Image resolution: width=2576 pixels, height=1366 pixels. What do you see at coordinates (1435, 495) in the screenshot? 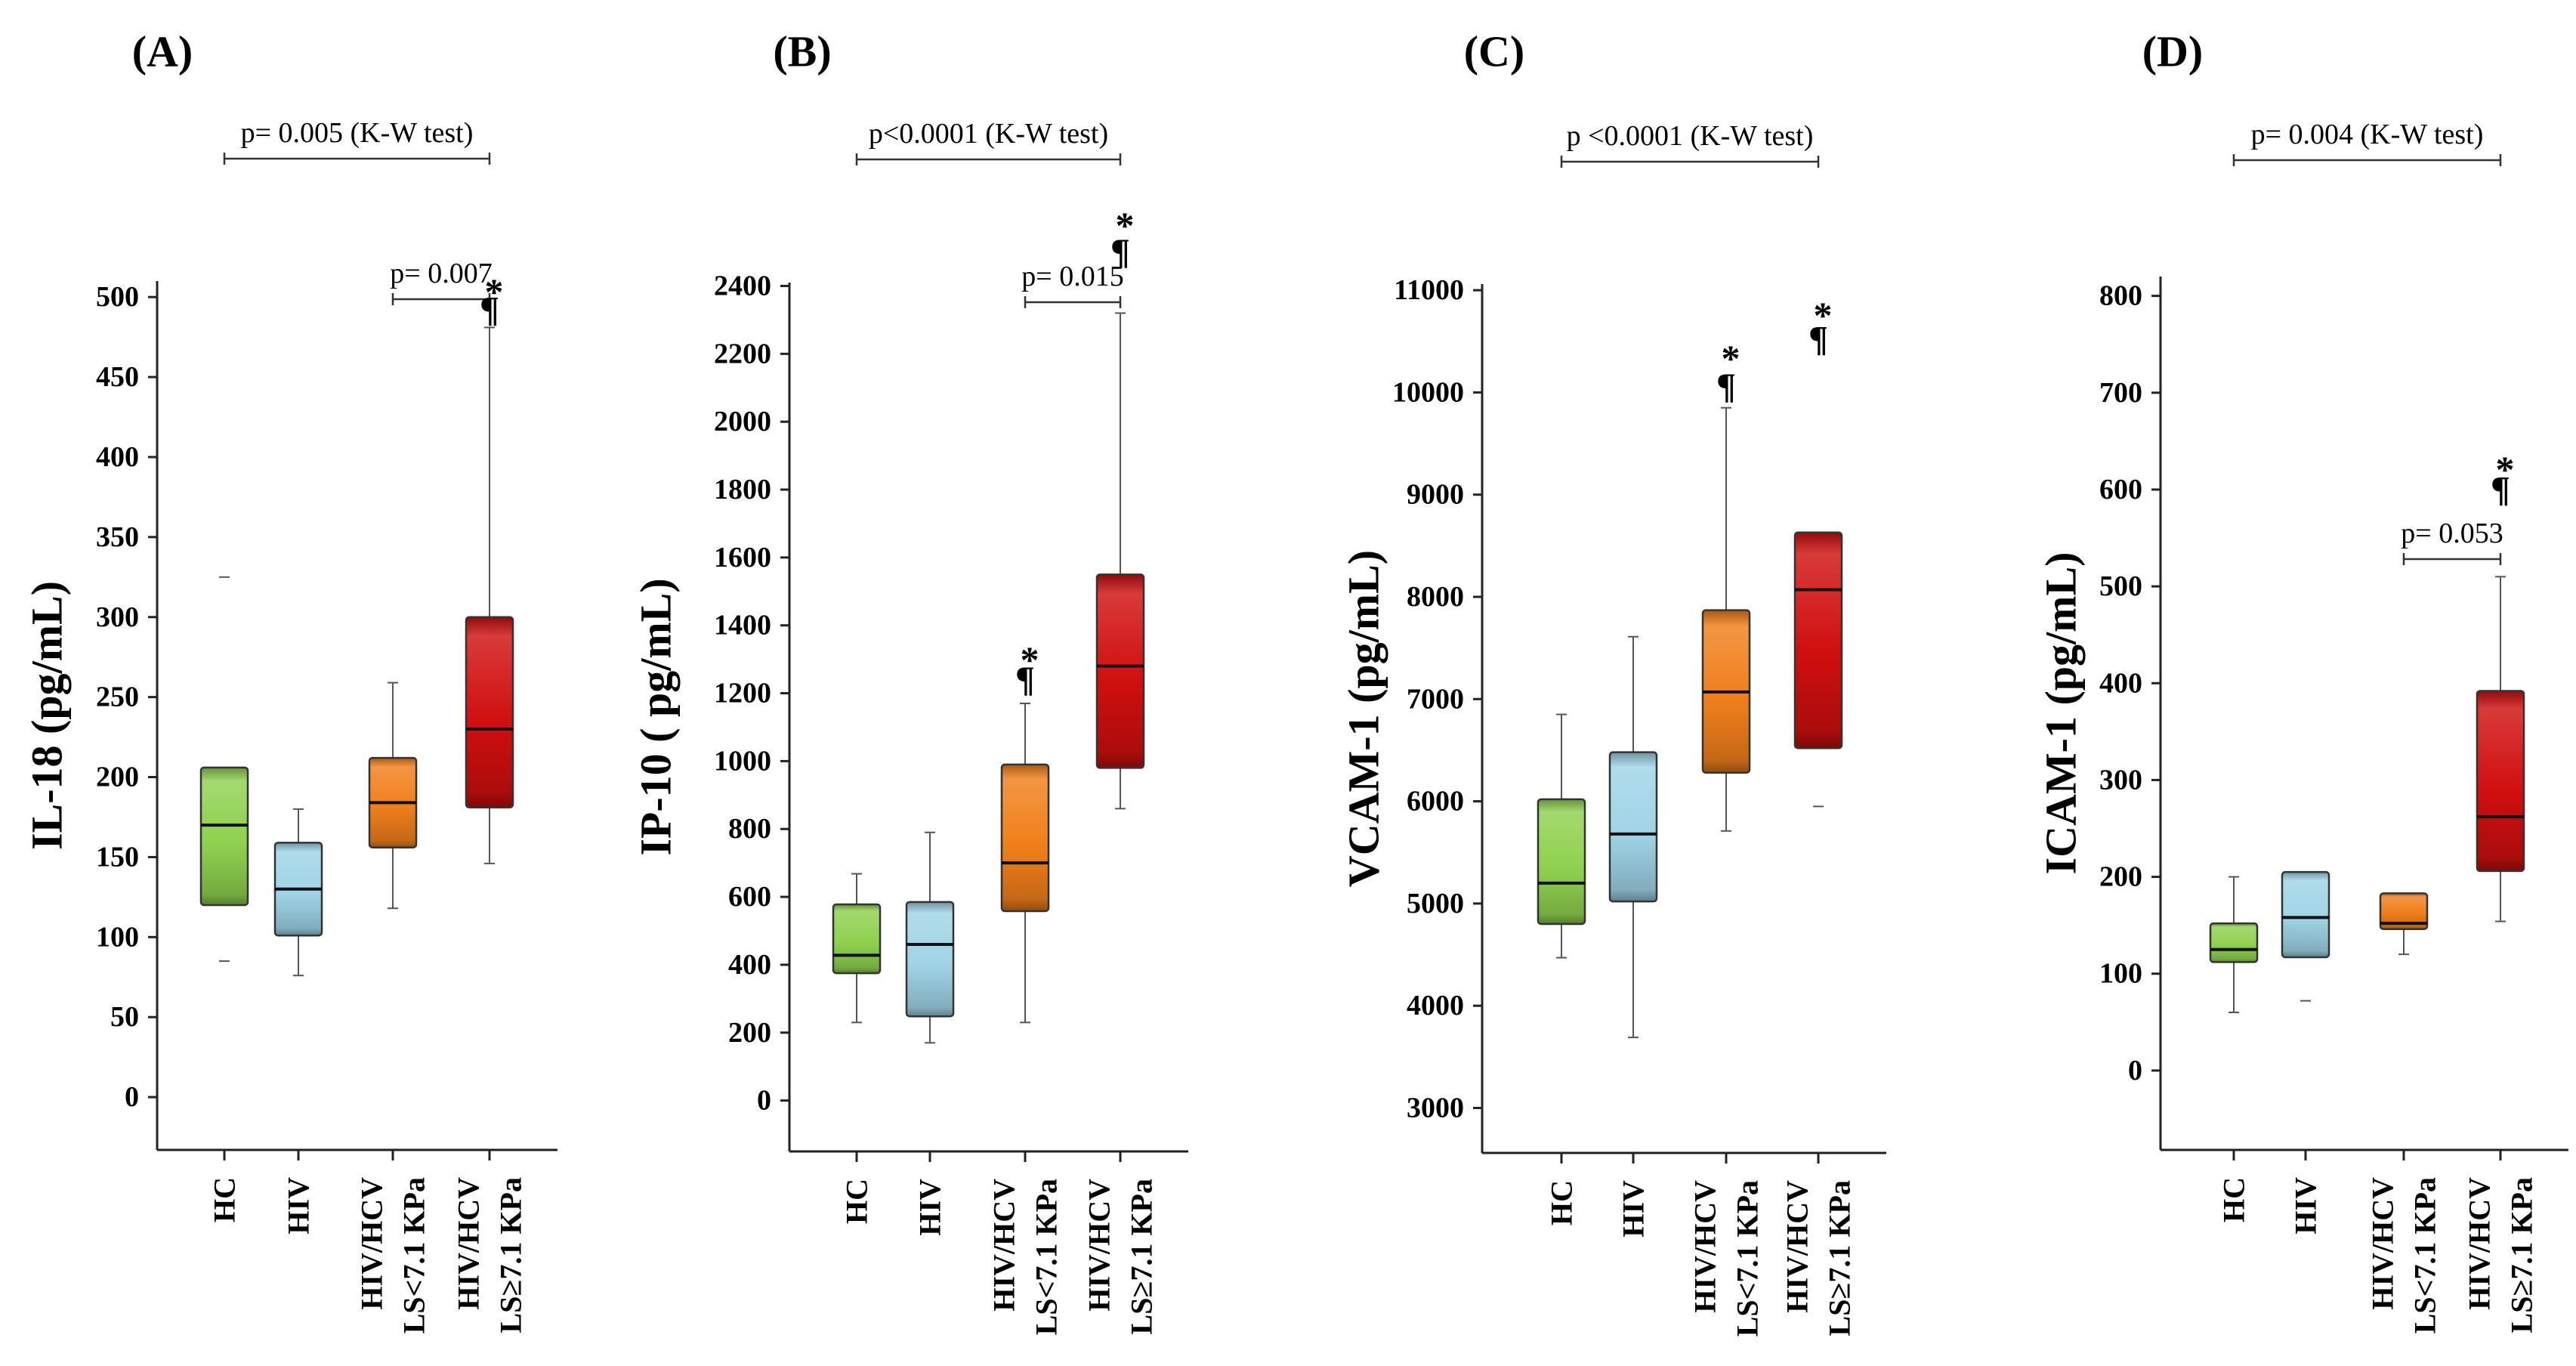
I see `y-tick-label: 9000` at bounding box center [1435, 495].